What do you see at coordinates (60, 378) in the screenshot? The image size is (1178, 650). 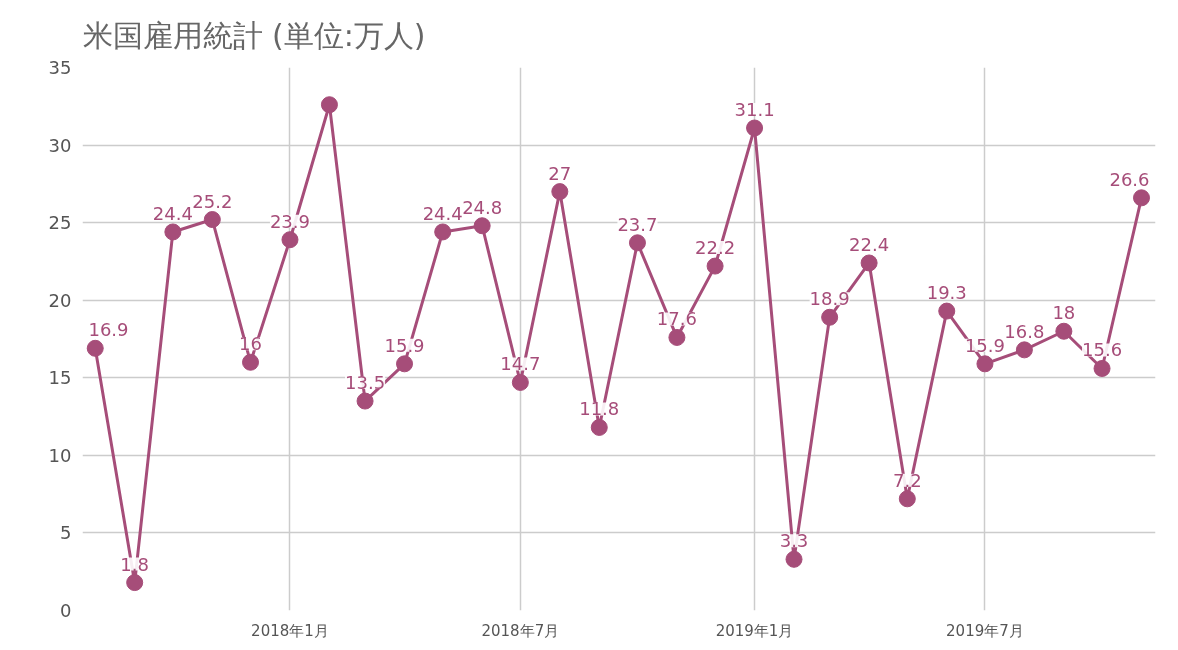 I see `y-tick-label: 15` at bounding box center [60, 378].